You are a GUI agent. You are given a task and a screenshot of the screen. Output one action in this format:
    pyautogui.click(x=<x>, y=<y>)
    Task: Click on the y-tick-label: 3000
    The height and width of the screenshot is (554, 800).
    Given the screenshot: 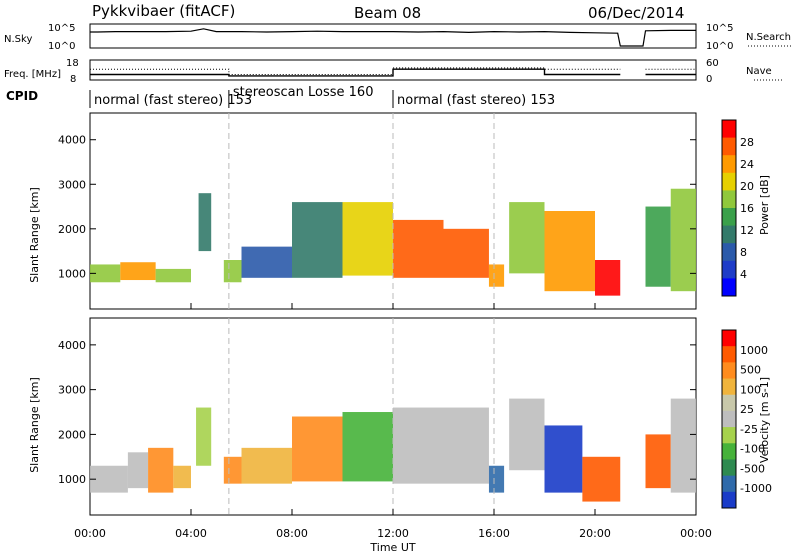 What is the action you would take?
    pyautogui.click(x=72, y=390)
    